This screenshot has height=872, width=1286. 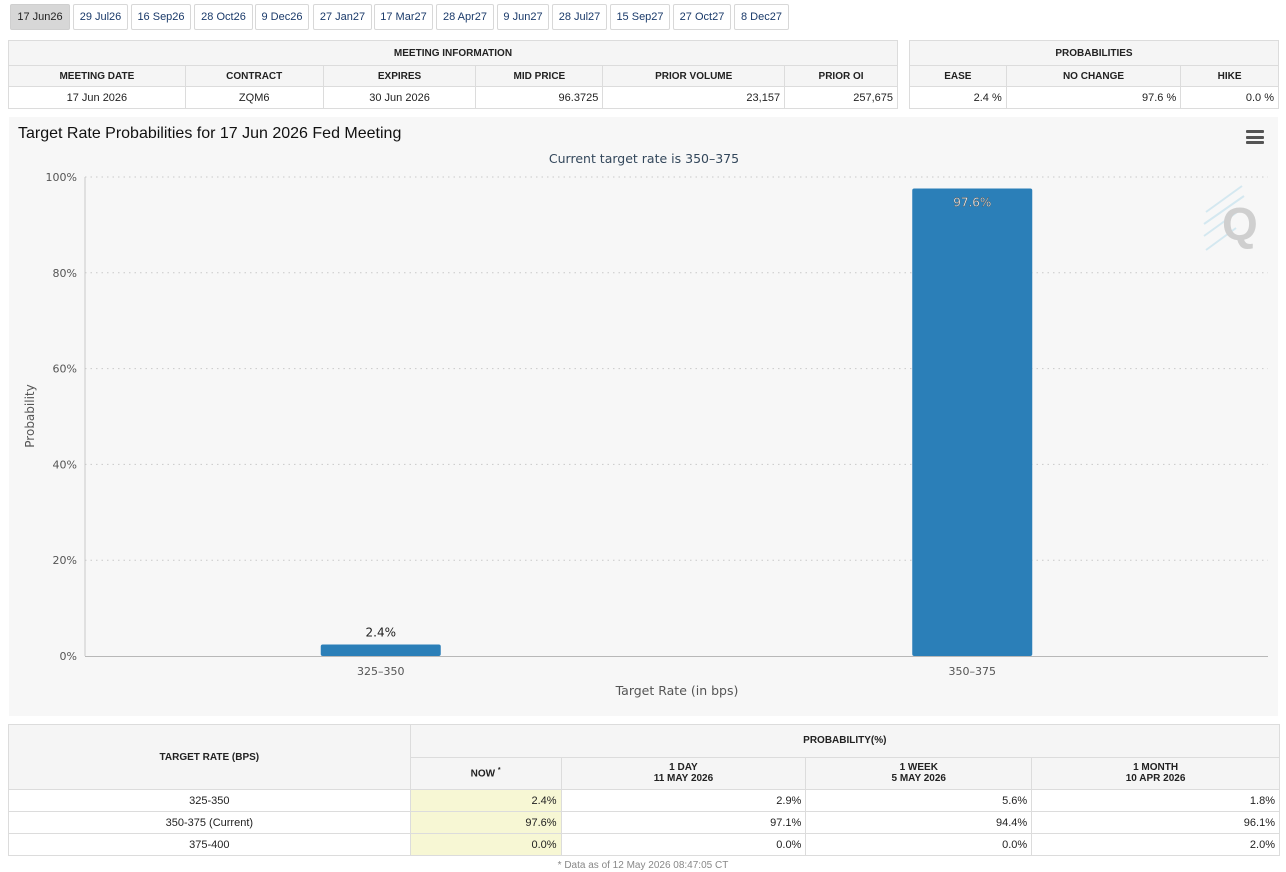 I want to click on rate-cell: 325-350, so click(x=209, y=800).